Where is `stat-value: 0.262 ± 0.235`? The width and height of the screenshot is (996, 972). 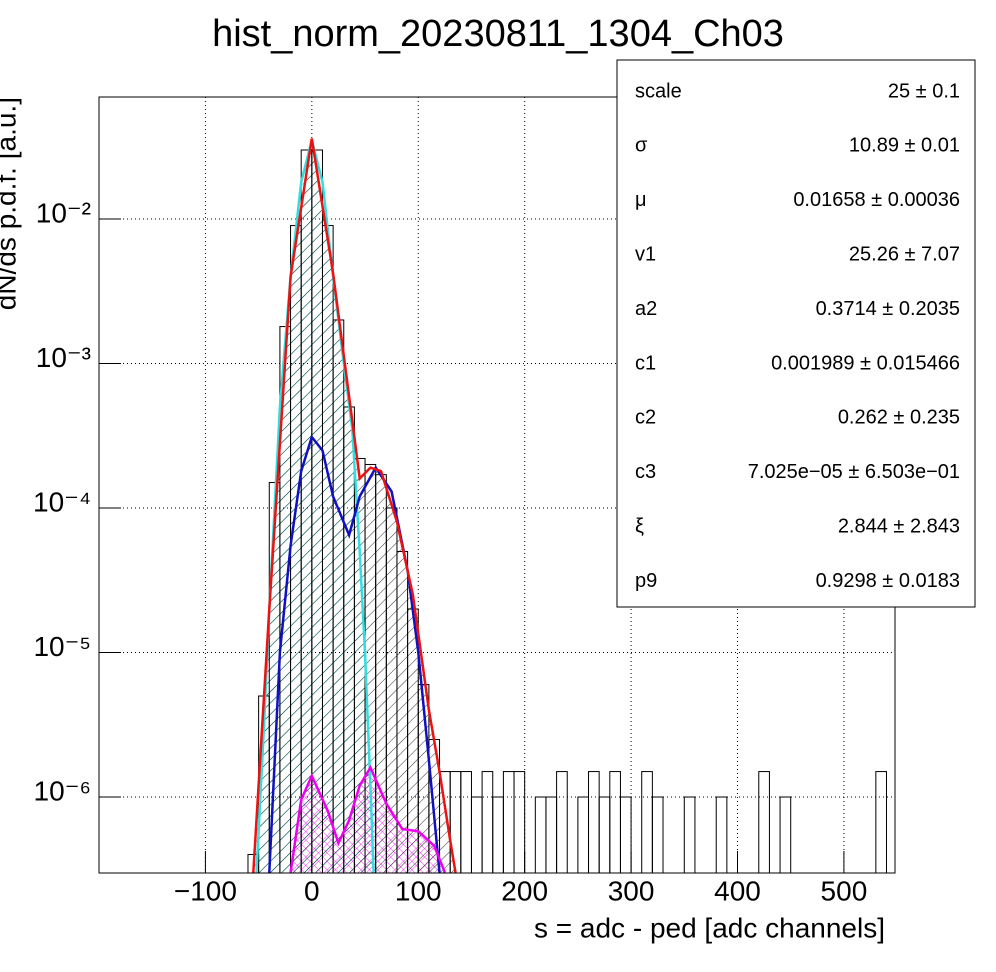 stat-value: 0.262 ± 0.235 is located at coordinates (899, 418).